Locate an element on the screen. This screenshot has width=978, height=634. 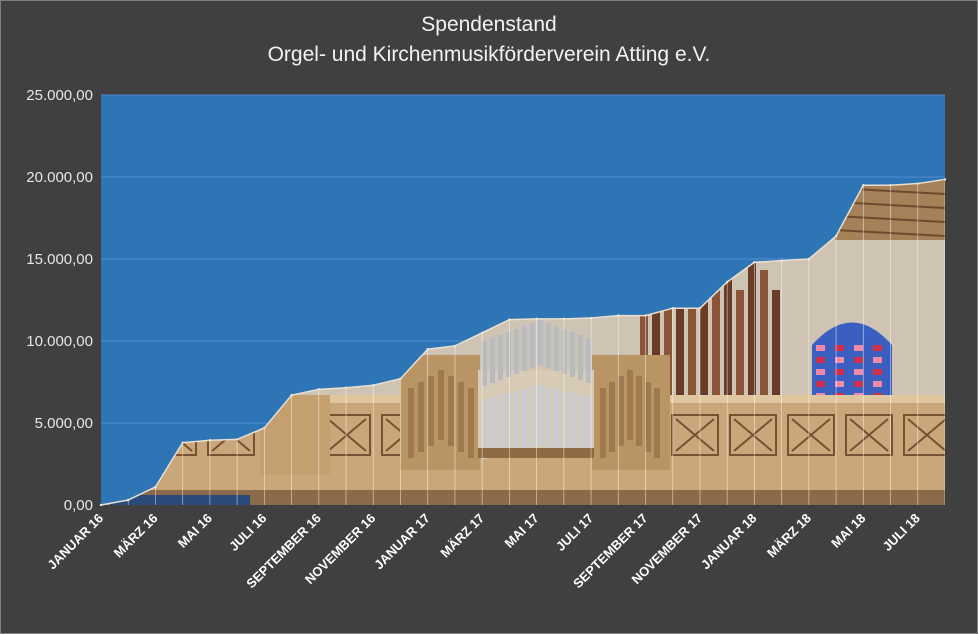
y-tick-label: 15.000,00 is located at coordinates (59, 259).